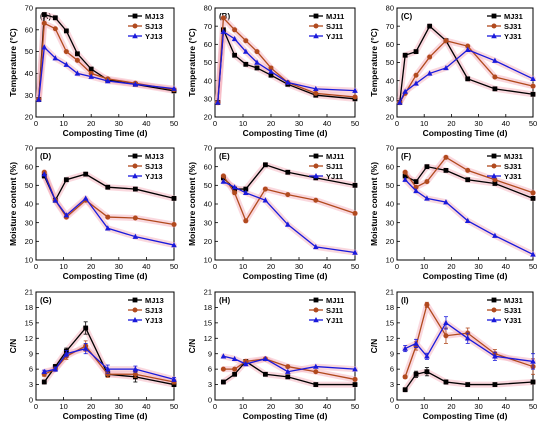  Describe the element at coordinates (469, 216) in the screenshot. I see `series-yj31` at that location.